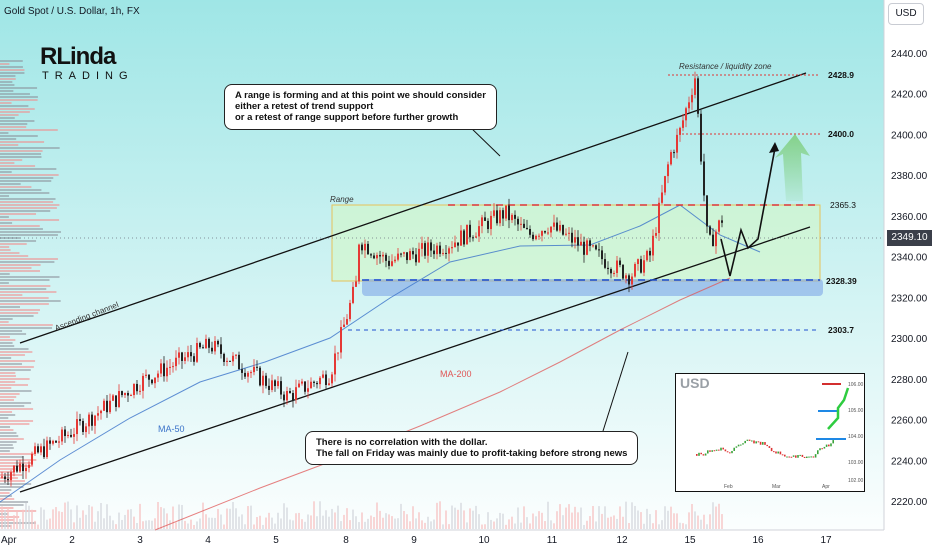  I want to click on inset-y-tick: 104.00, so click(856, 437).